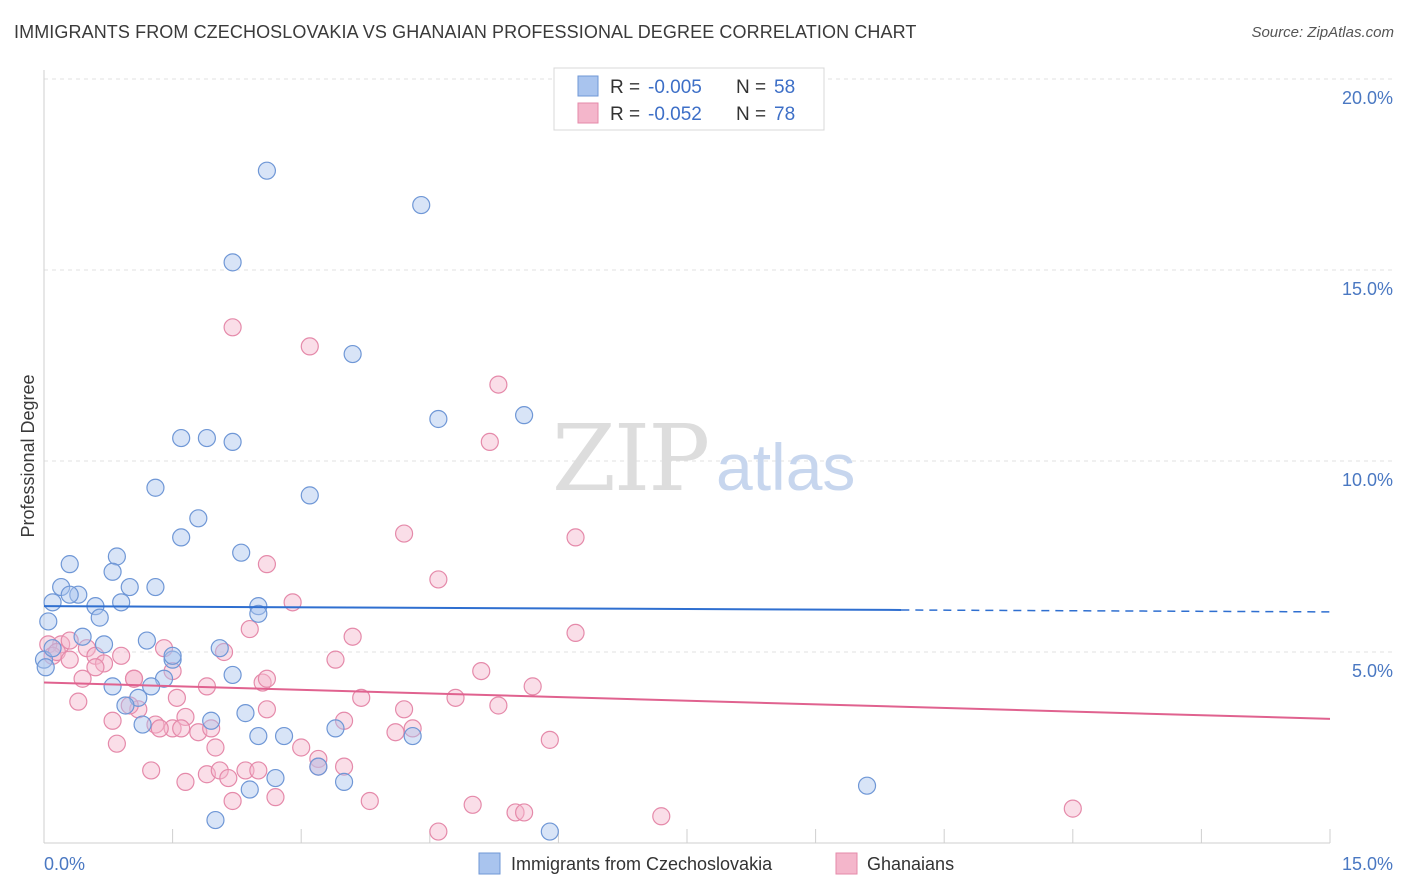 This screenshot has height=892, width=1406. I want to click on y-tick-label-1: 10.0%, so click(1367, 480).